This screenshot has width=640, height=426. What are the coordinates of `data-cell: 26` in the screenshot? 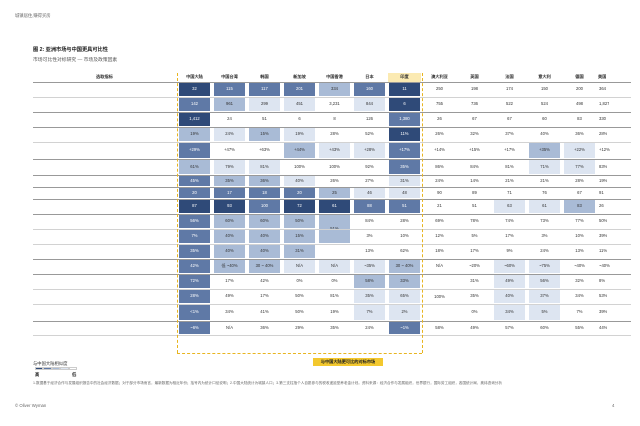 It's located at (601, 206).